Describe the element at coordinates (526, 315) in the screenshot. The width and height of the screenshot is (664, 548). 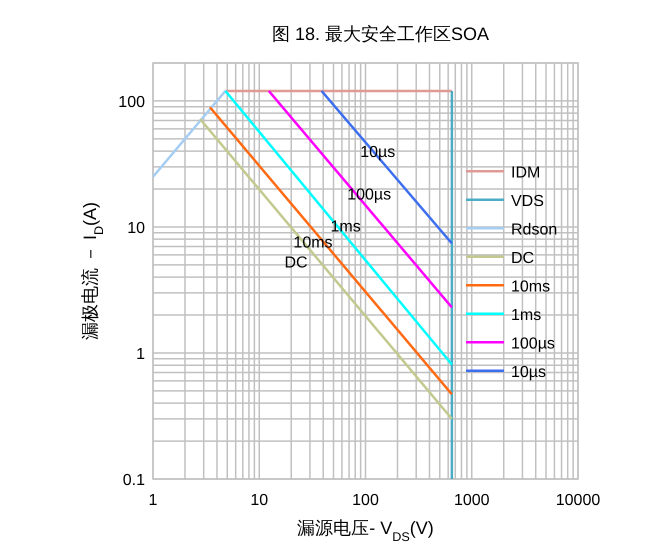
I see `legend-label: 1ms` at that location.